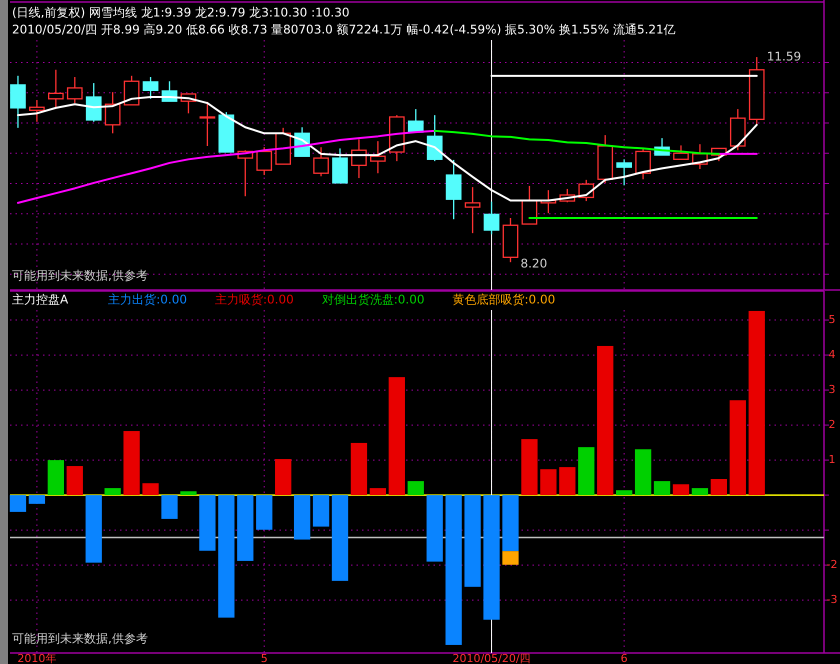 The height and width of the screenshot is (664, 840). What do you see at coordinates (254, 299) in the screenshot?
I see `text: 主力吸货:0.00` at bounding box center [254, 299].